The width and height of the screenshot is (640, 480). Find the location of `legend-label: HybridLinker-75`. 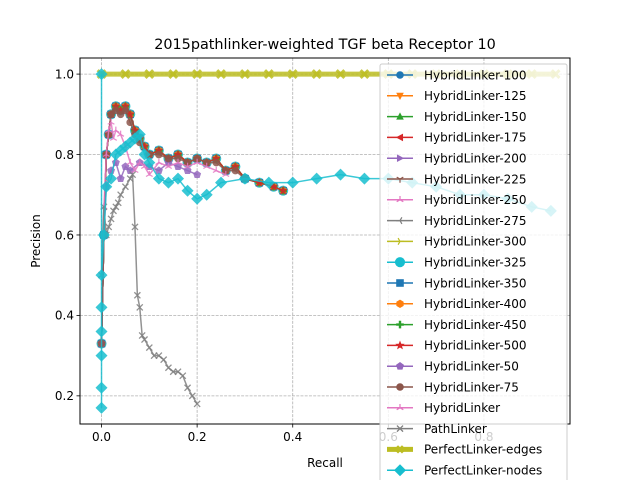

legend-label: HybridLinker-75 is located at coordinates (471, 387).